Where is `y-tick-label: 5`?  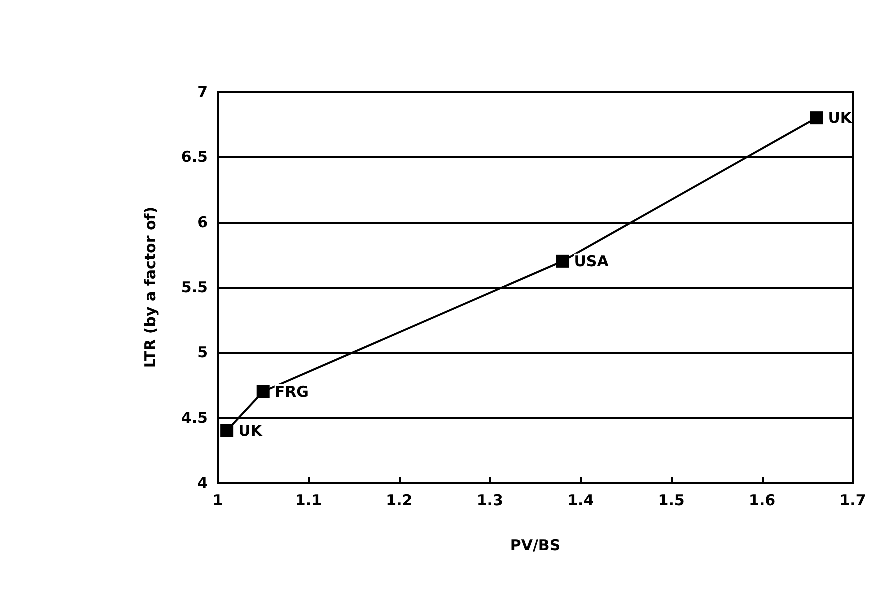
y-tick-label: 5 is located at coordinates (203, 353).